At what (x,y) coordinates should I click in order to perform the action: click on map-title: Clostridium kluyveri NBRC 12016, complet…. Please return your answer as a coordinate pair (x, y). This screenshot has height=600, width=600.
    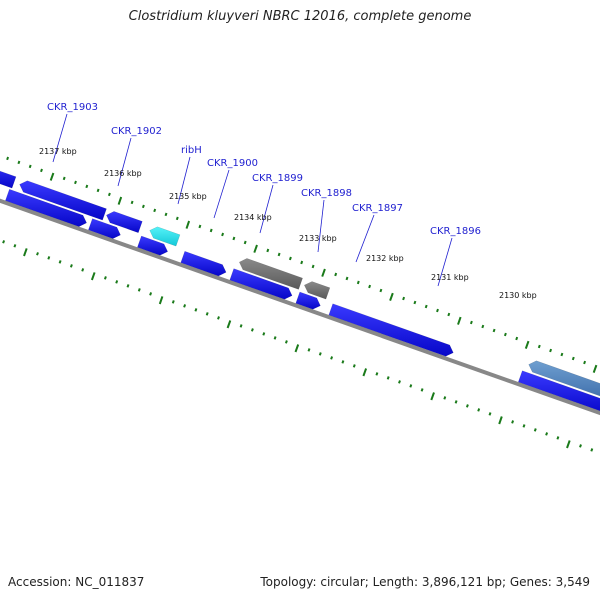
    Looking at the image, I should click on (300, 16).